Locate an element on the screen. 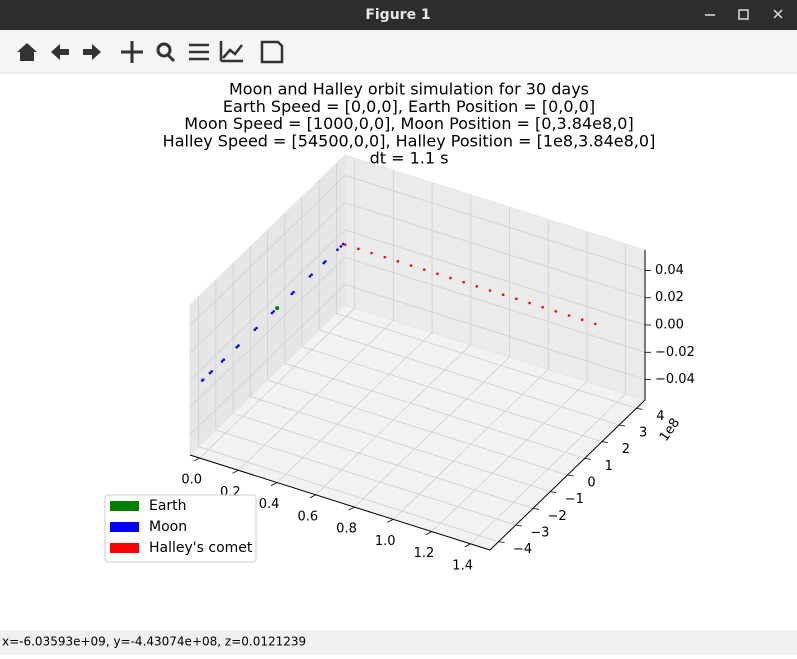  x-tick-label: 0.0 is located at coordinates (191, 480).